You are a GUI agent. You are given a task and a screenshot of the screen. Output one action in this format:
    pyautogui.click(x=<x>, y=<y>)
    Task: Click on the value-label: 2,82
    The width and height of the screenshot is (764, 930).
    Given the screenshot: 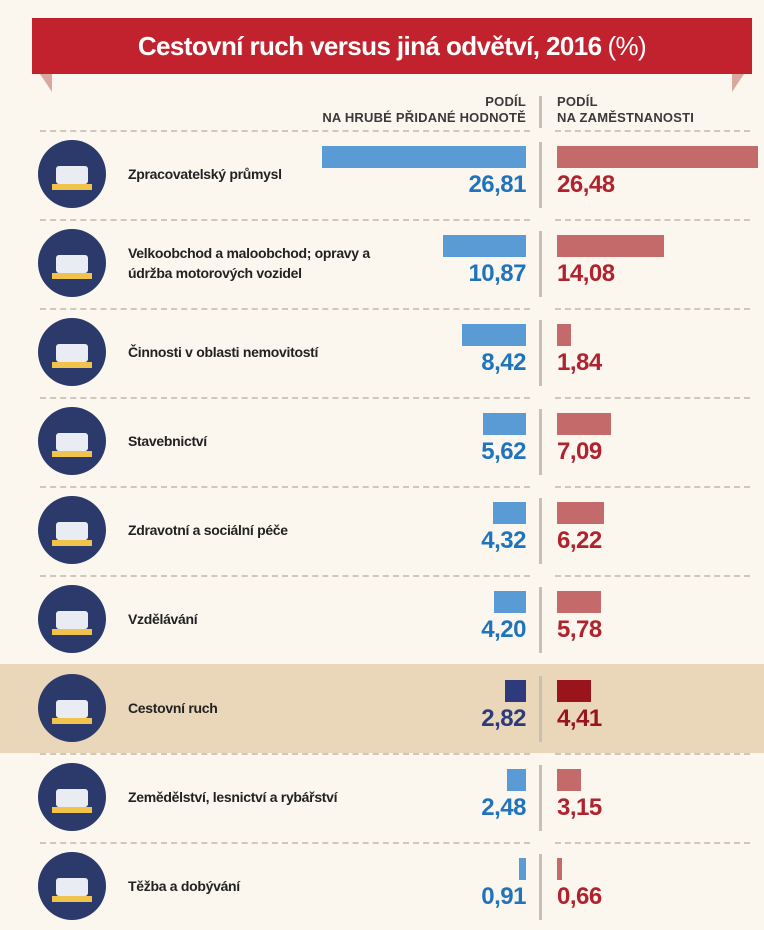 What is the action you would take?
    pyautogui.click(x=503, y=718)
    